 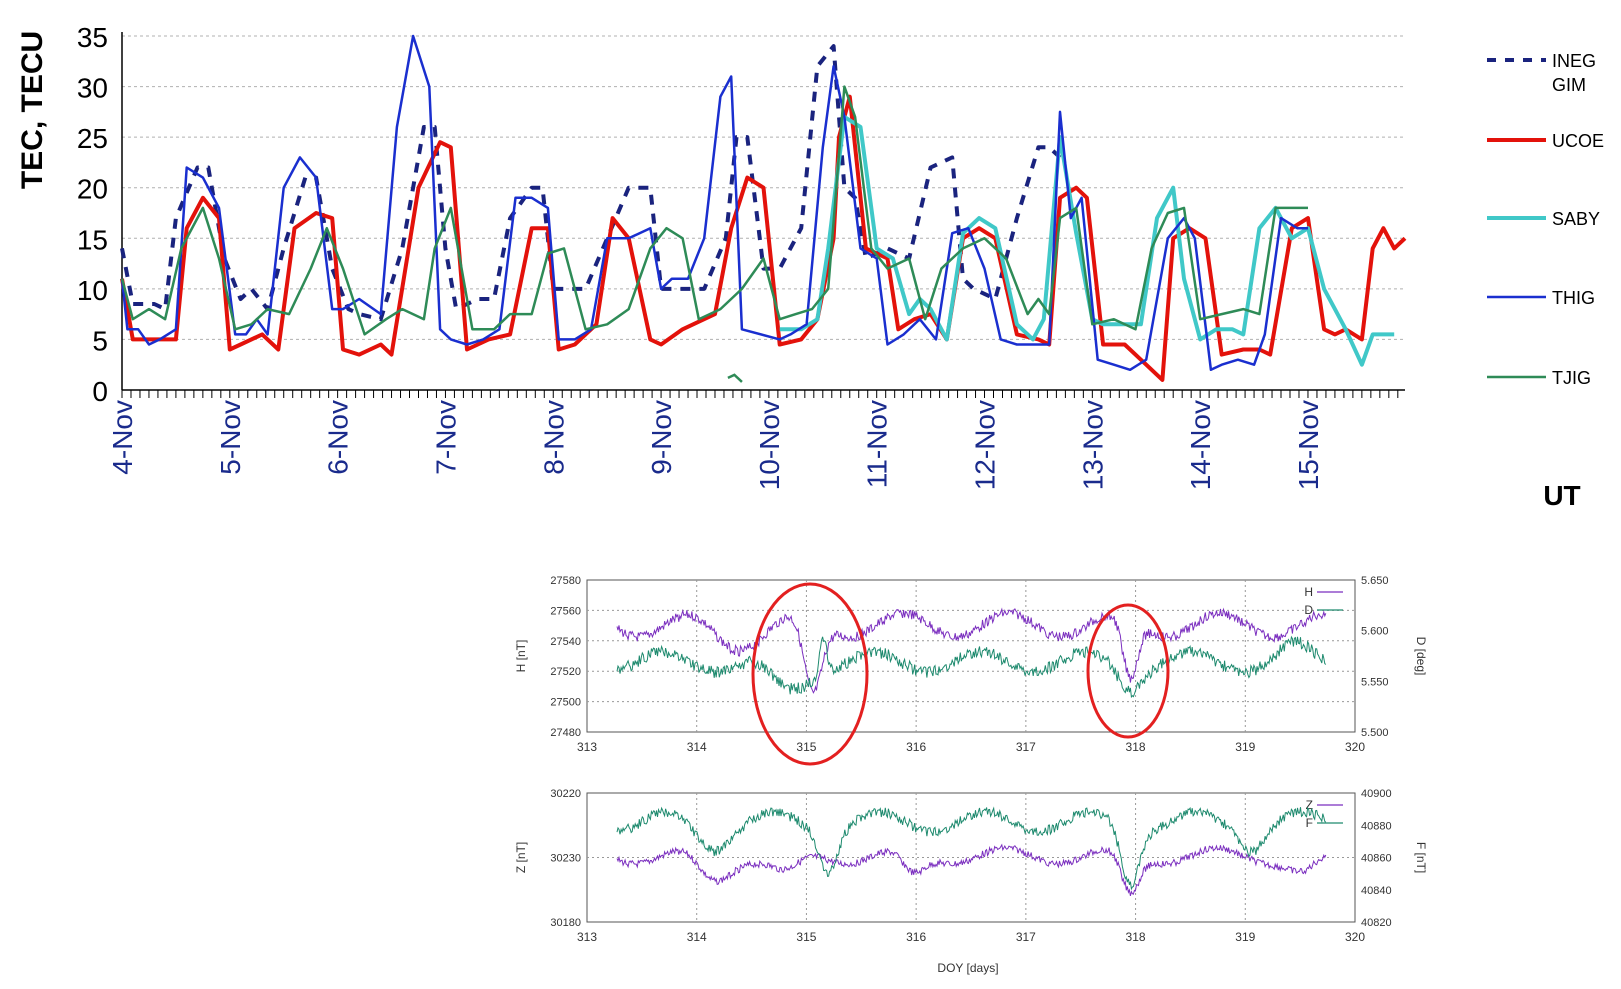 I want to click on mag-y-tick-label-right: 40860, so click(x=1376, y=859).